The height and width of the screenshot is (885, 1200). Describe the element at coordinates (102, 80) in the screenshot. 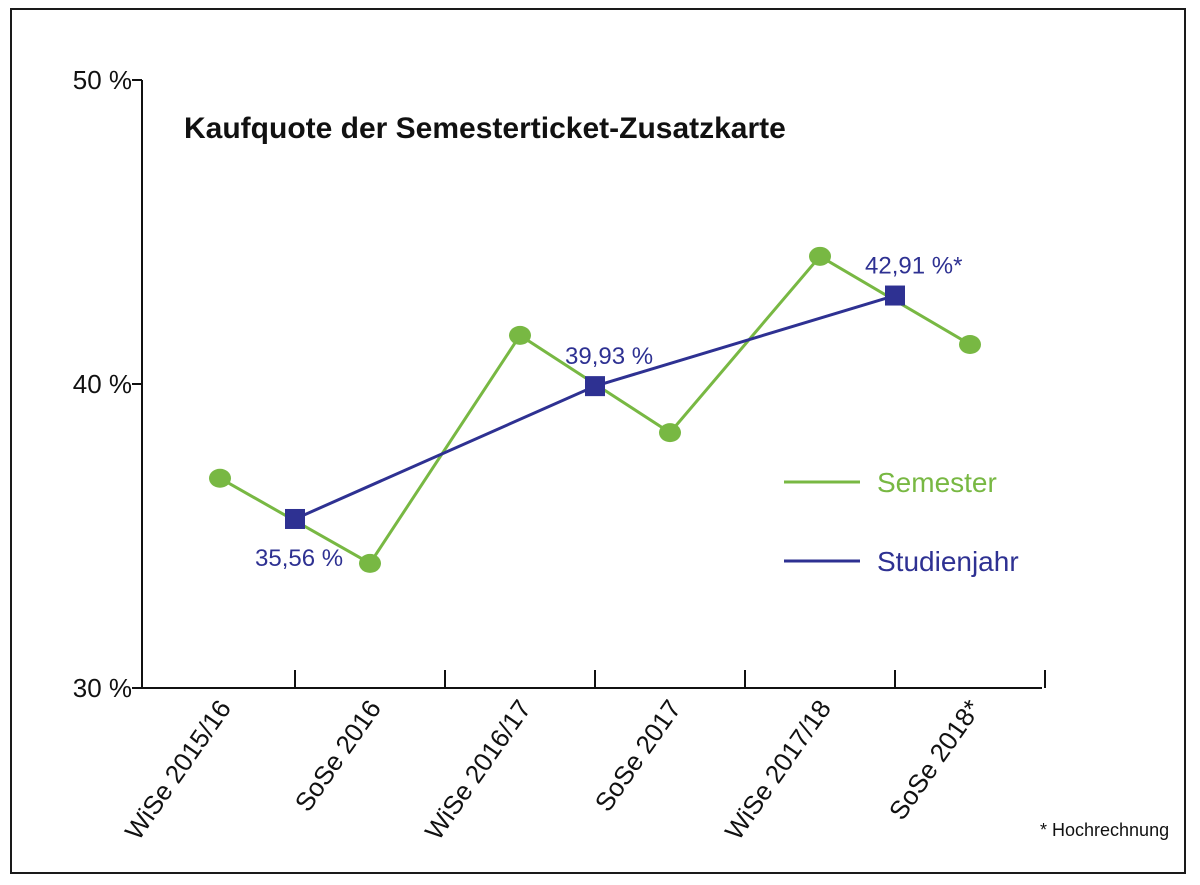

I see `y-tick-label: 50 %` at that location.